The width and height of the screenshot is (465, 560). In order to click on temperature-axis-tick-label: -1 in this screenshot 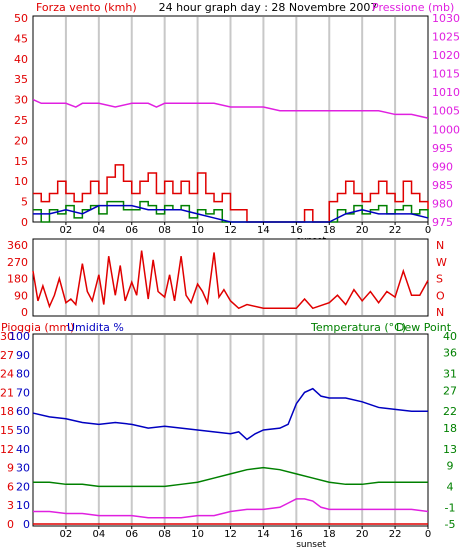, I will do `click(450, 507)`.